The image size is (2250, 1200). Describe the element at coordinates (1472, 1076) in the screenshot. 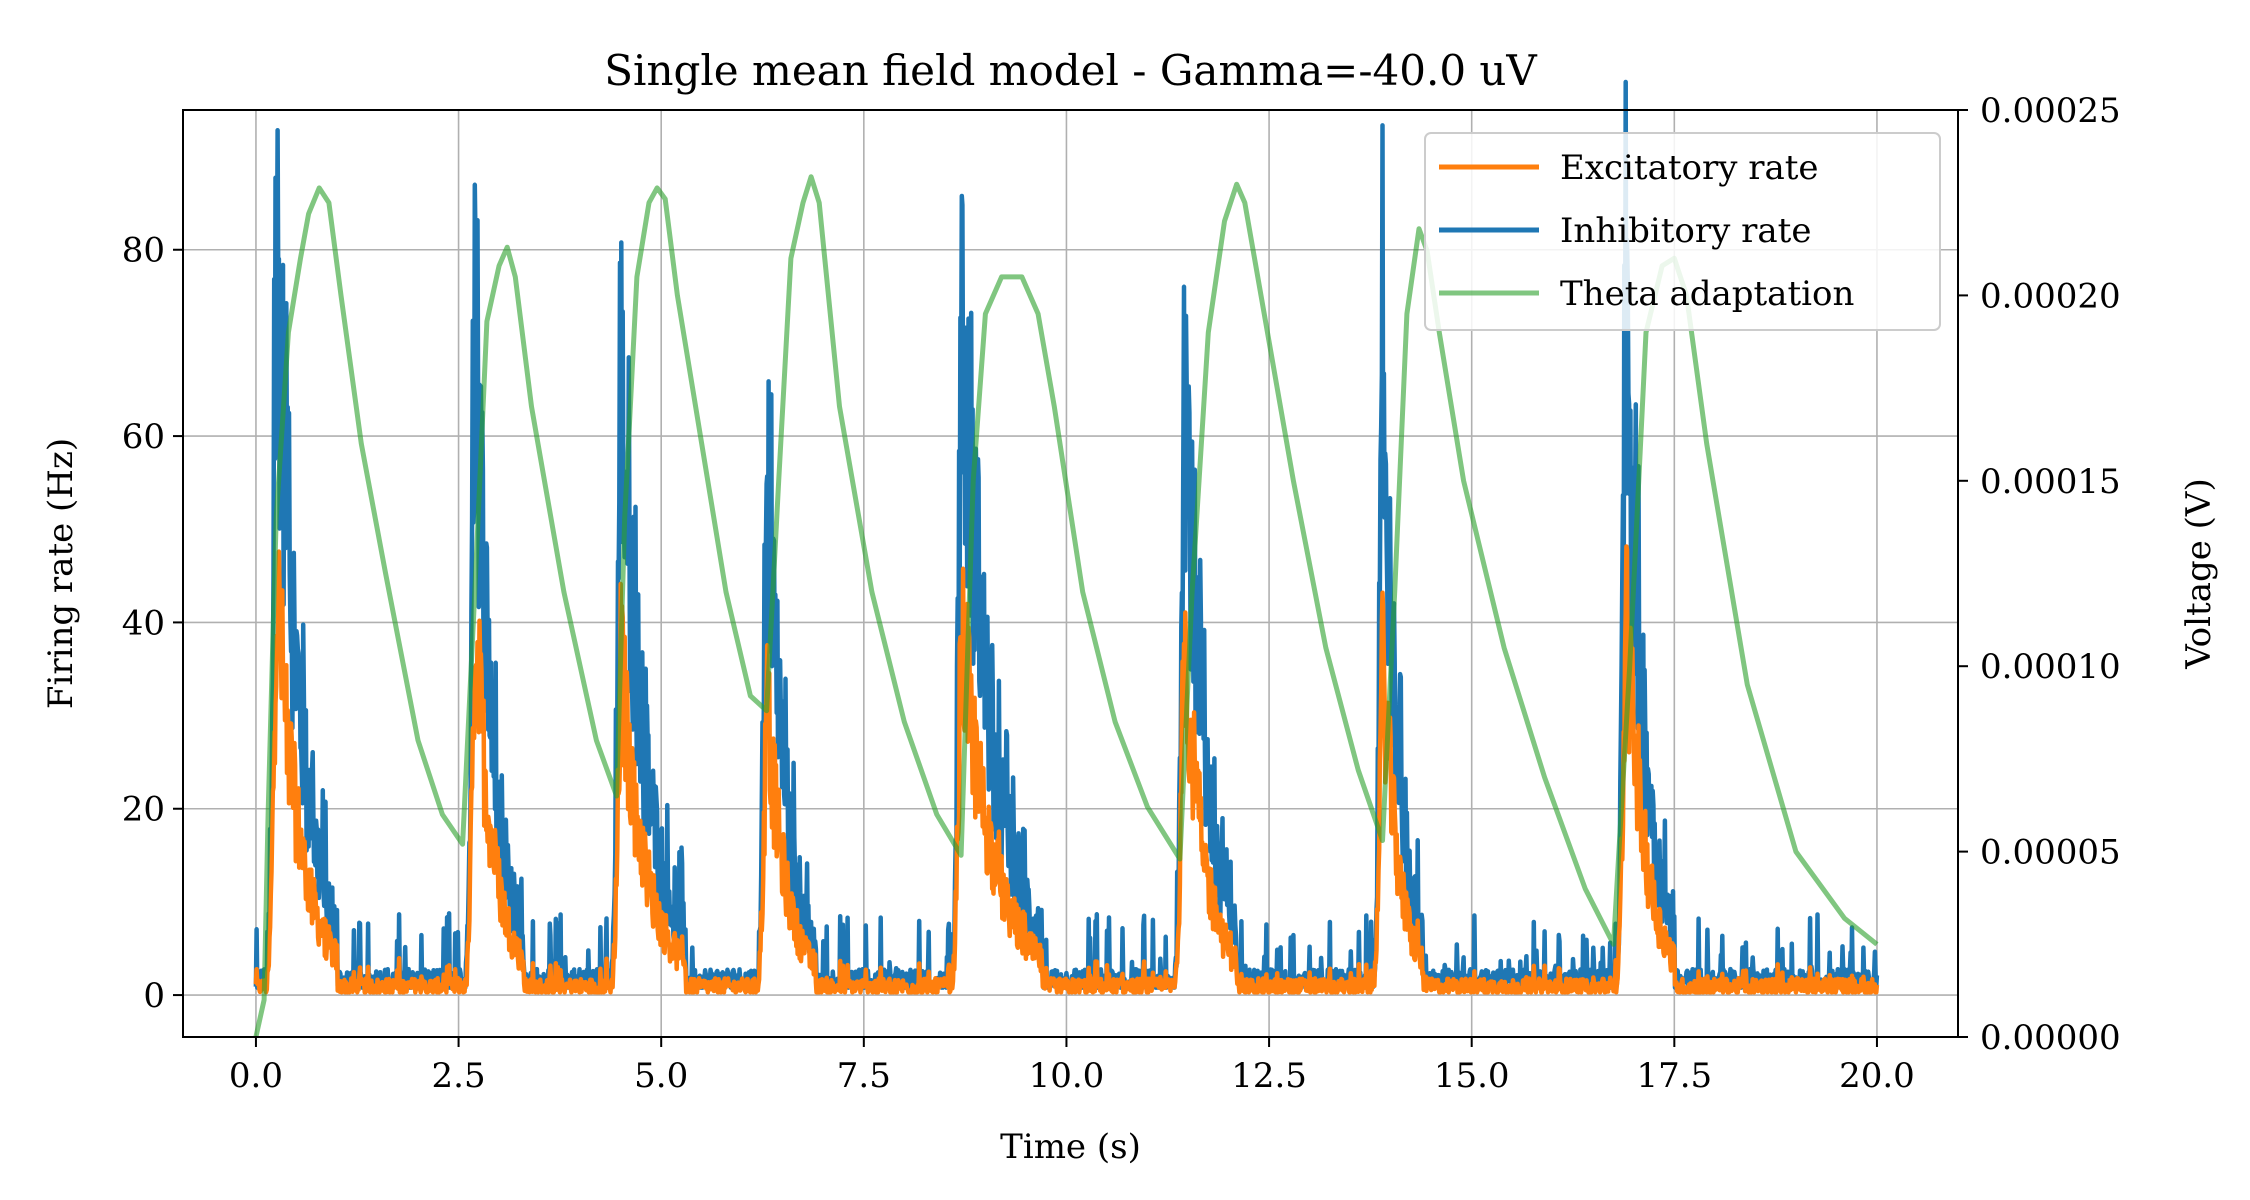

I see `x-tick-label-6: 15.0` at that location.